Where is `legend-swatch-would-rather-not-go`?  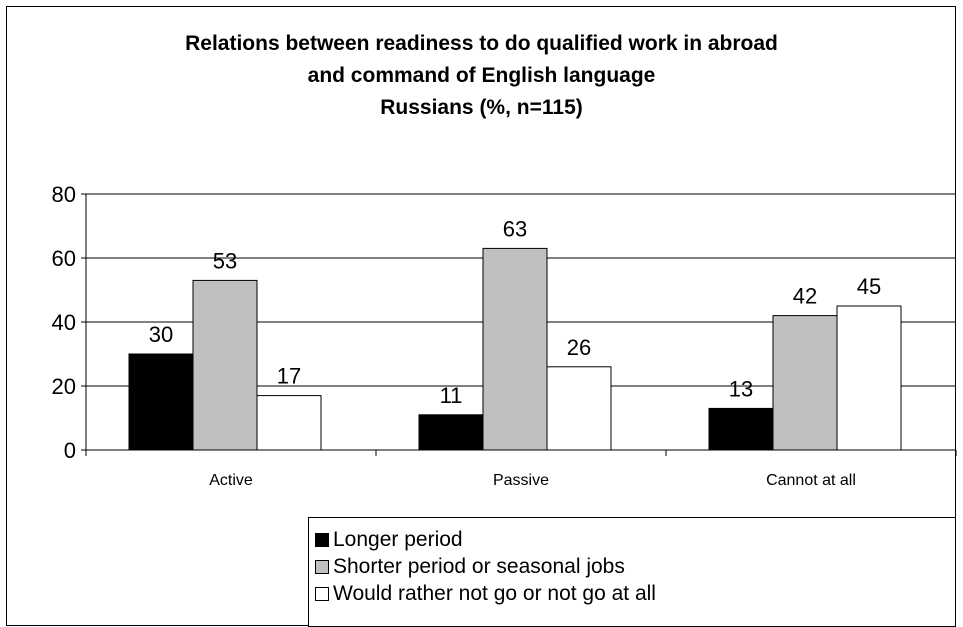
legend-swatch-would-rather-not-go is located at coordinates (322, 594).